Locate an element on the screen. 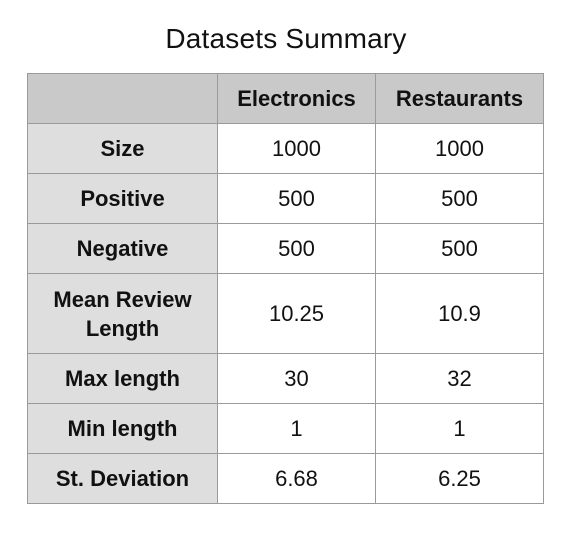  cell-size-electronics: 1000 is located at coordinates (296, 148).